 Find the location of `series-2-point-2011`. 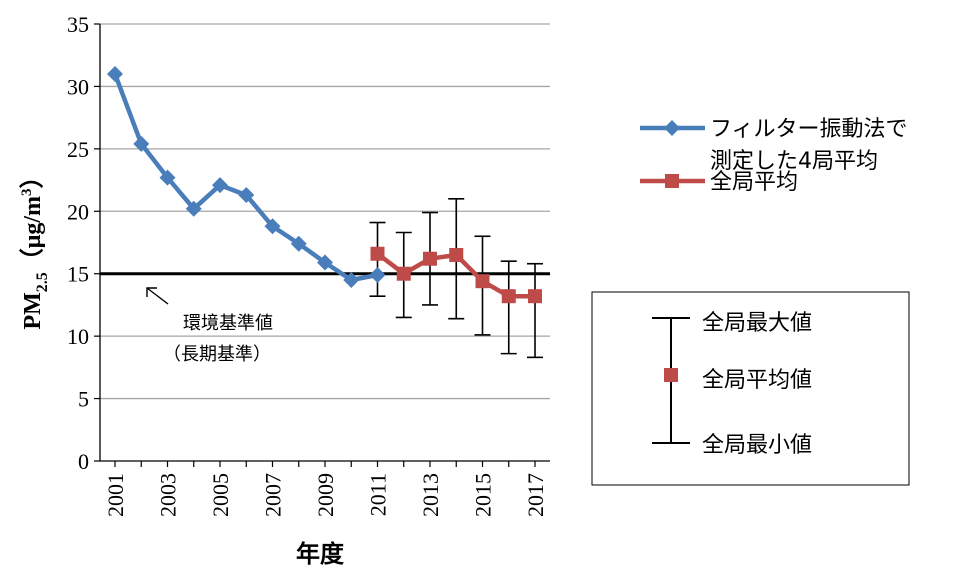

series-2-point-2011 is located at coordinates (377, 253).